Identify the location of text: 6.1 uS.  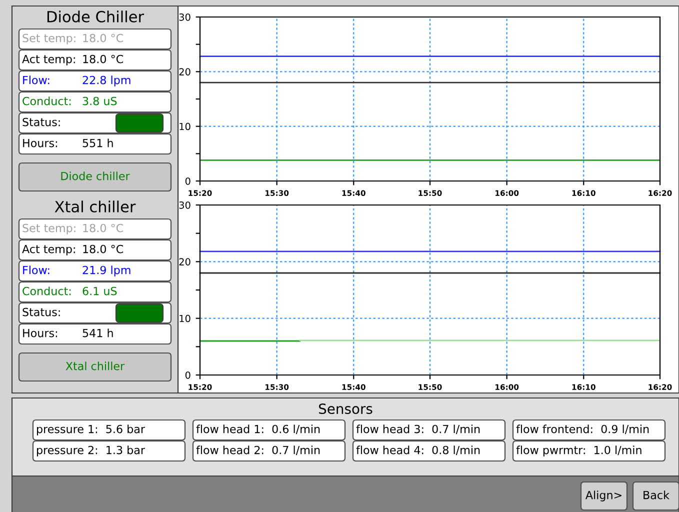
(99, 291).